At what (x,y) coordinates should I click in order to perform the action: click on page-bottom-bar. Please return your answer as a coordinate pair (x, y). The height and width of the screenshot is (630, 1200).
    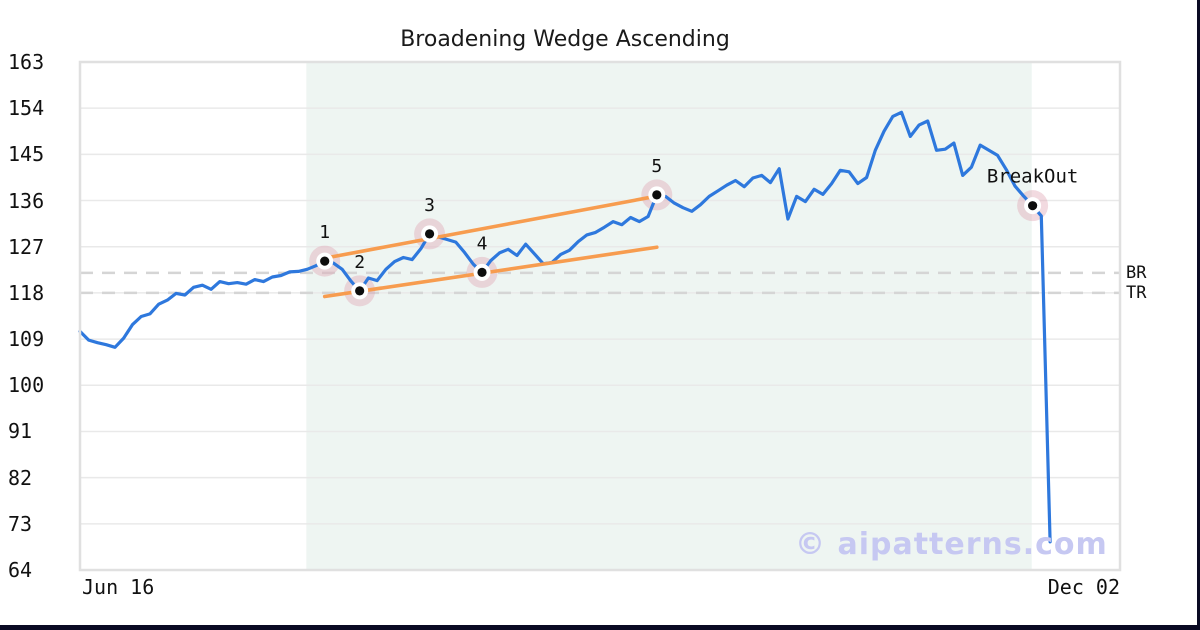
    Looking at the image, I should click on (600, 627).